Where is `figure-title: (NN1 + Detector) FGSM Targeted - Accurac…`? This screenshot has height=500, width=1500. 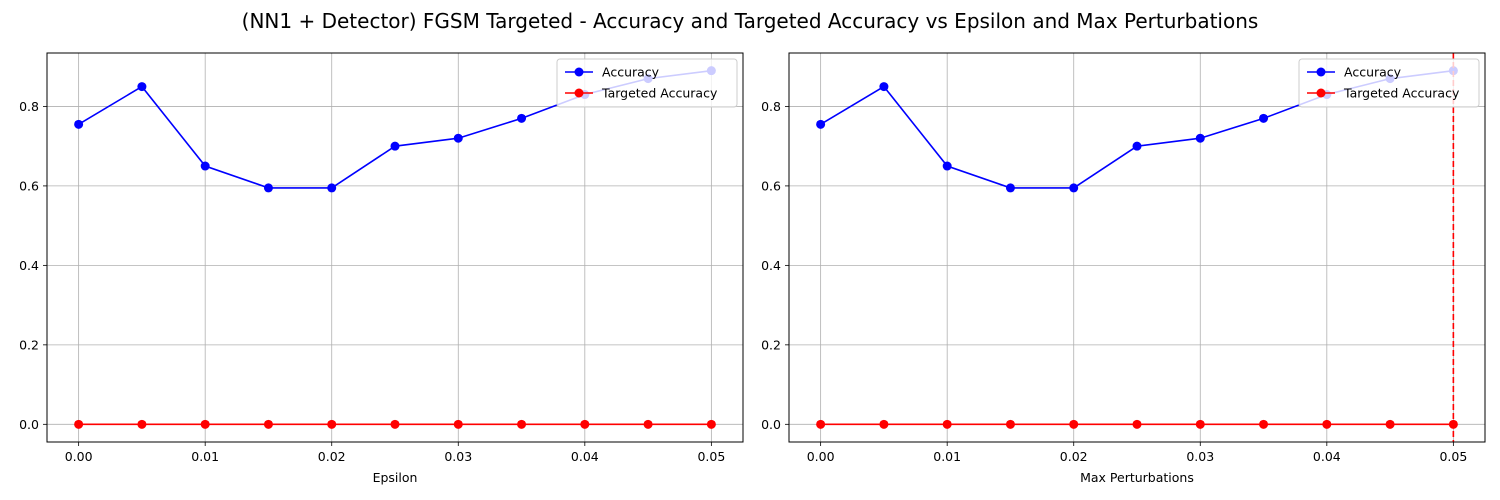
figure-title: (NN1 + Detector) FGSM Targeted - Accurac… is located at coordinates (750, 21).